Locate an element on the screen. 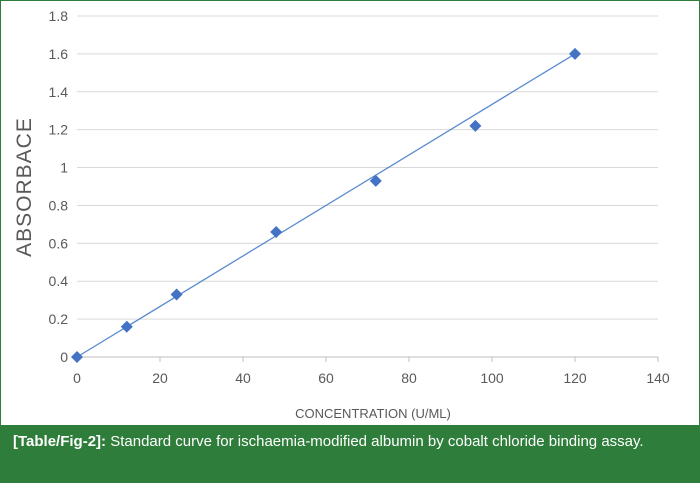 This screenshot has width=700, height=483. x-tick-label: 60 is located at coordinates (326, 378).